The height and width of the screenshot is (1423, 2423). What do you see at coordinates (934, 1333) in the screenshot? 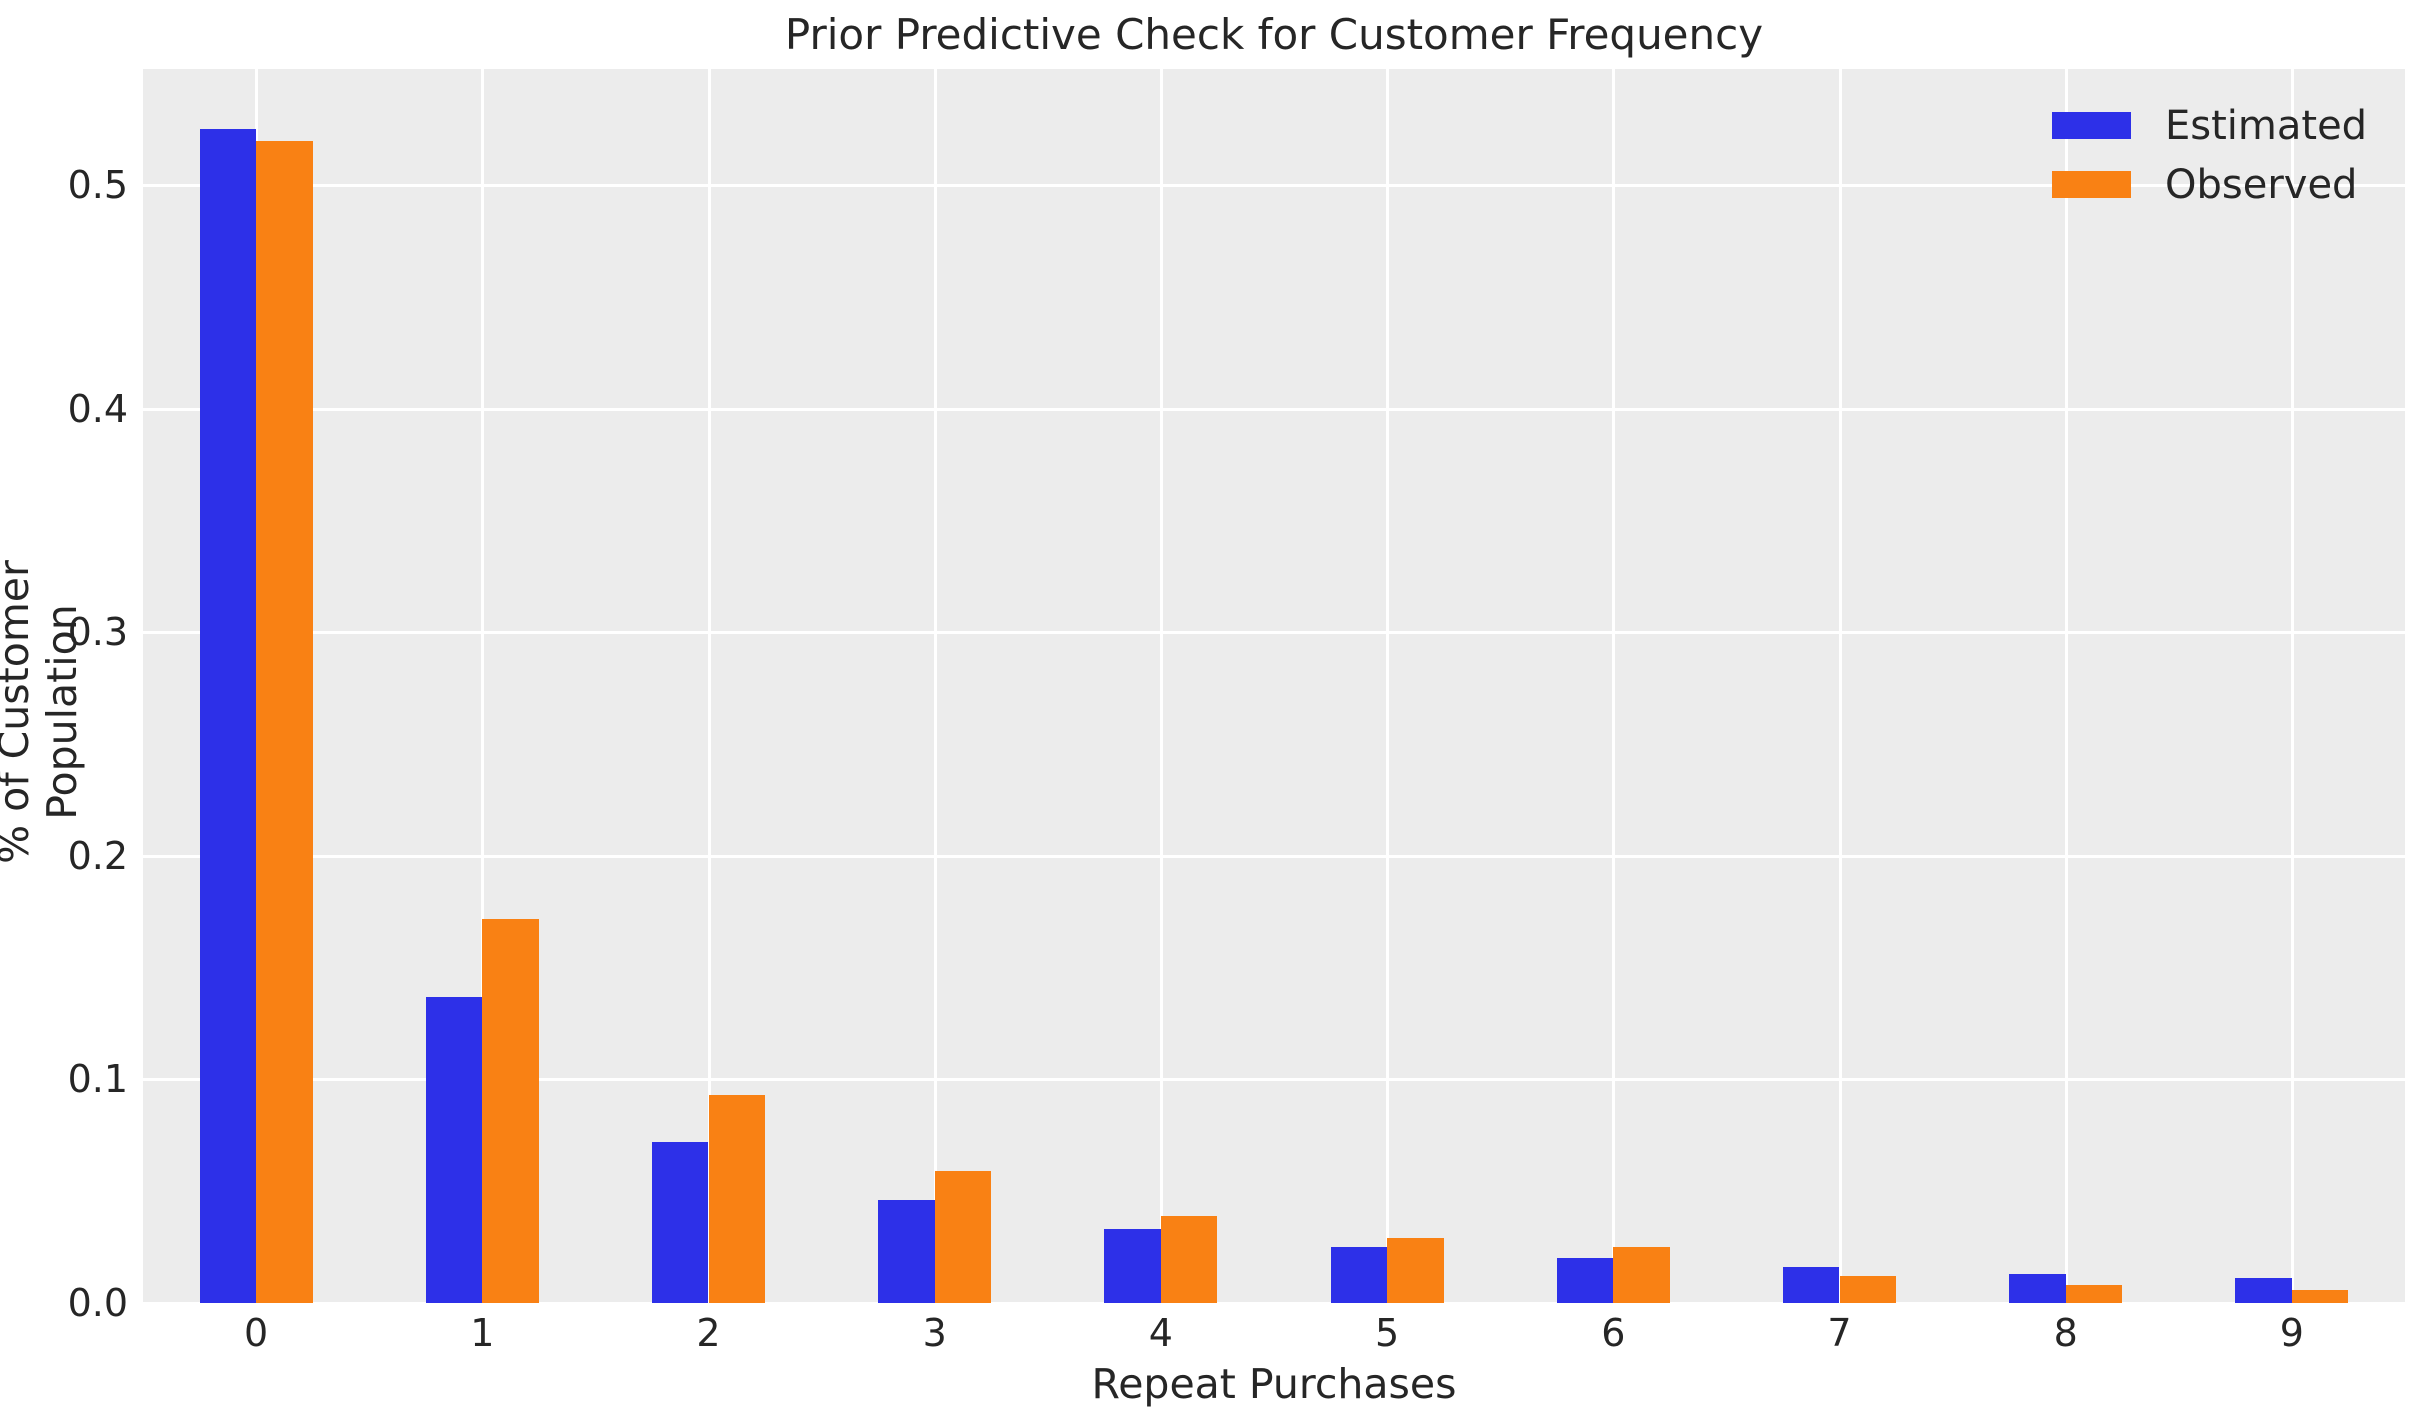
I see `x-tick-label-3: 3` at bounding box center [934, 1333].